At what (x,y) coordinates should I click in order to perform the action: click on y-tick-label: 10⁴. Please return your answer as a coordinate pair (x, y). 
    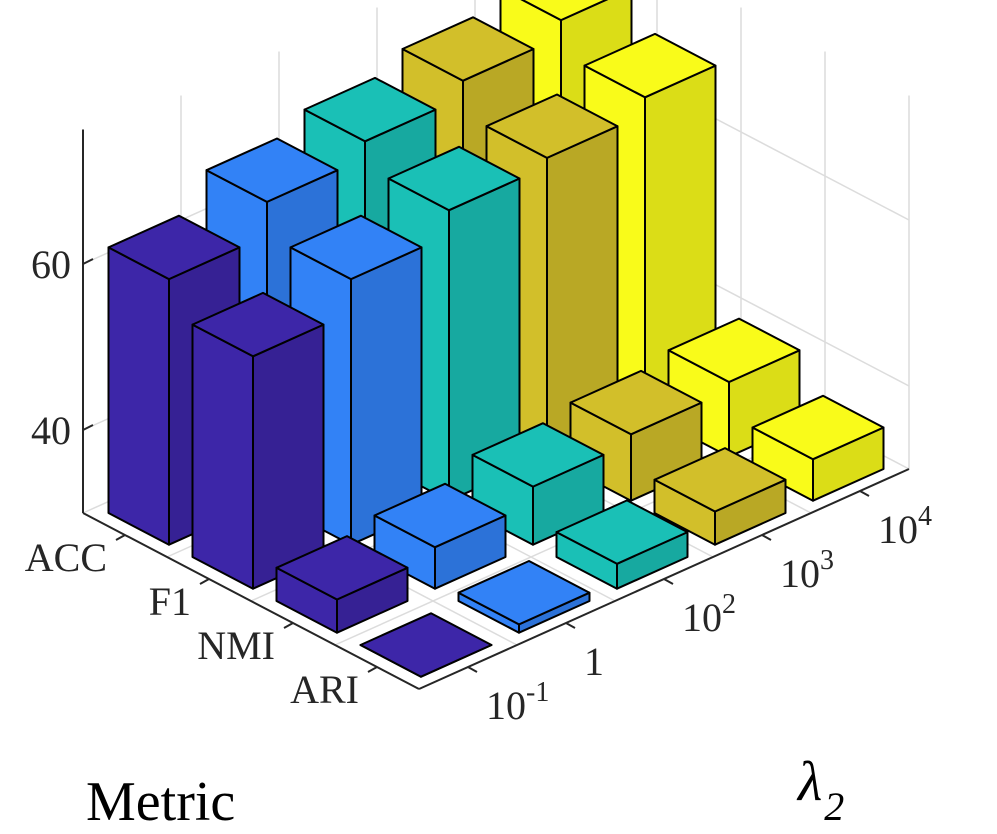
    Looking at the image, I should click on (905, 526).